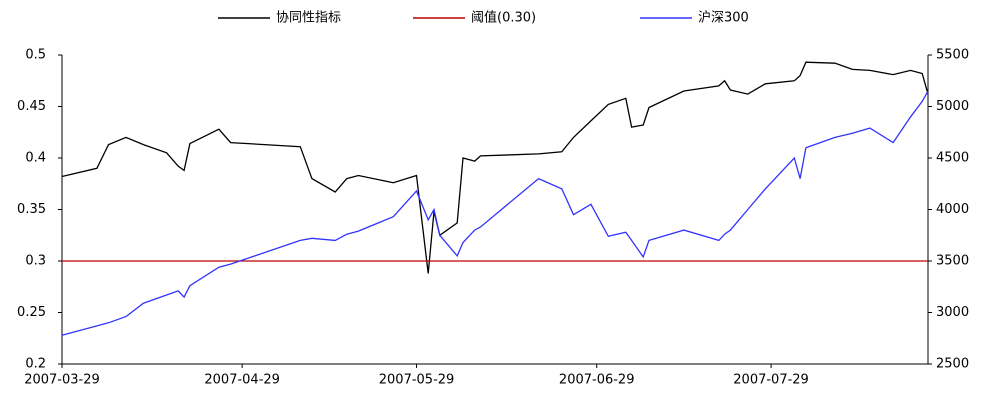  I want to click on x-tick-label: 2007-07-29, so click(771, 380).